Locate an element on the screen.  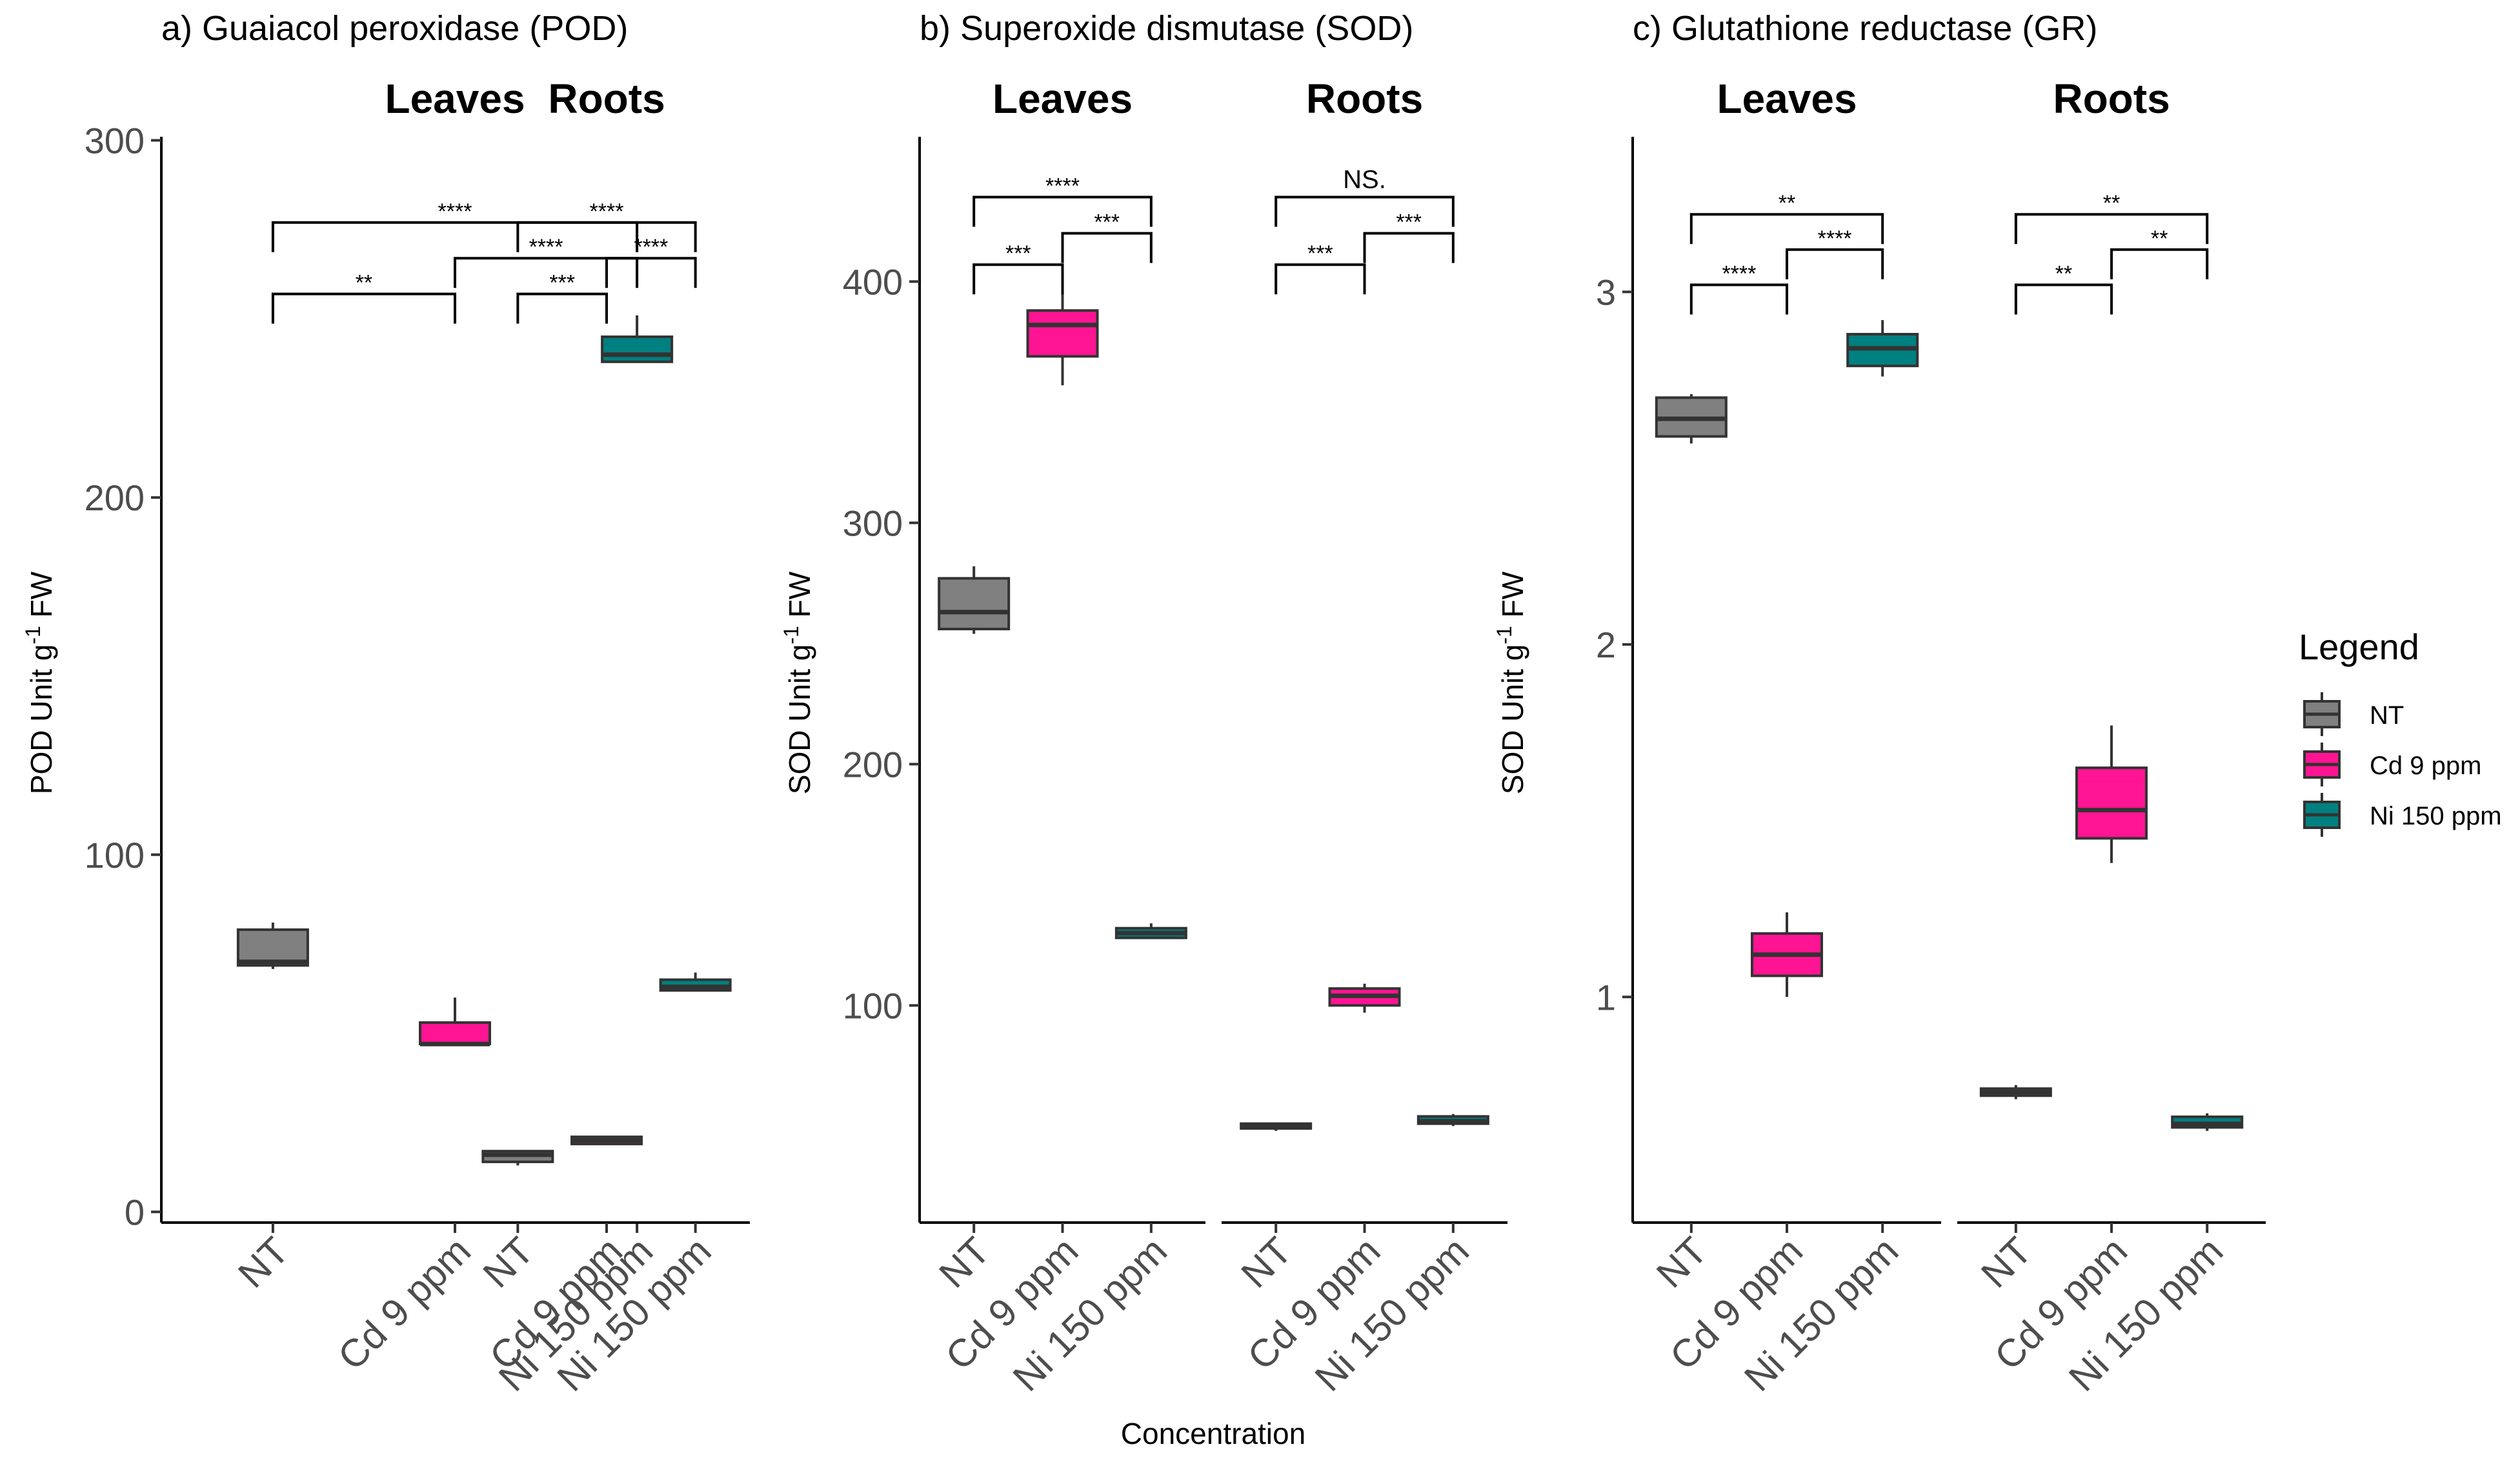
y-tick-label: 300 is located at coordinates (873, 523).